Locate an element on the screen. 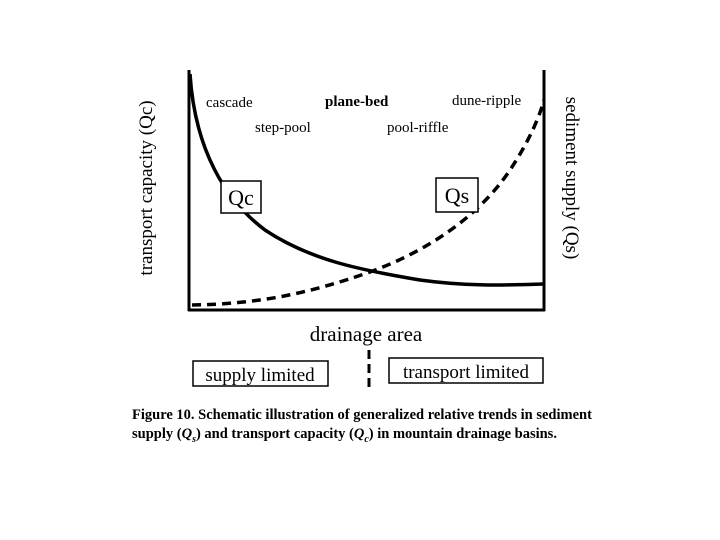  qc-label: Qc is located at coordinates (241, 197).